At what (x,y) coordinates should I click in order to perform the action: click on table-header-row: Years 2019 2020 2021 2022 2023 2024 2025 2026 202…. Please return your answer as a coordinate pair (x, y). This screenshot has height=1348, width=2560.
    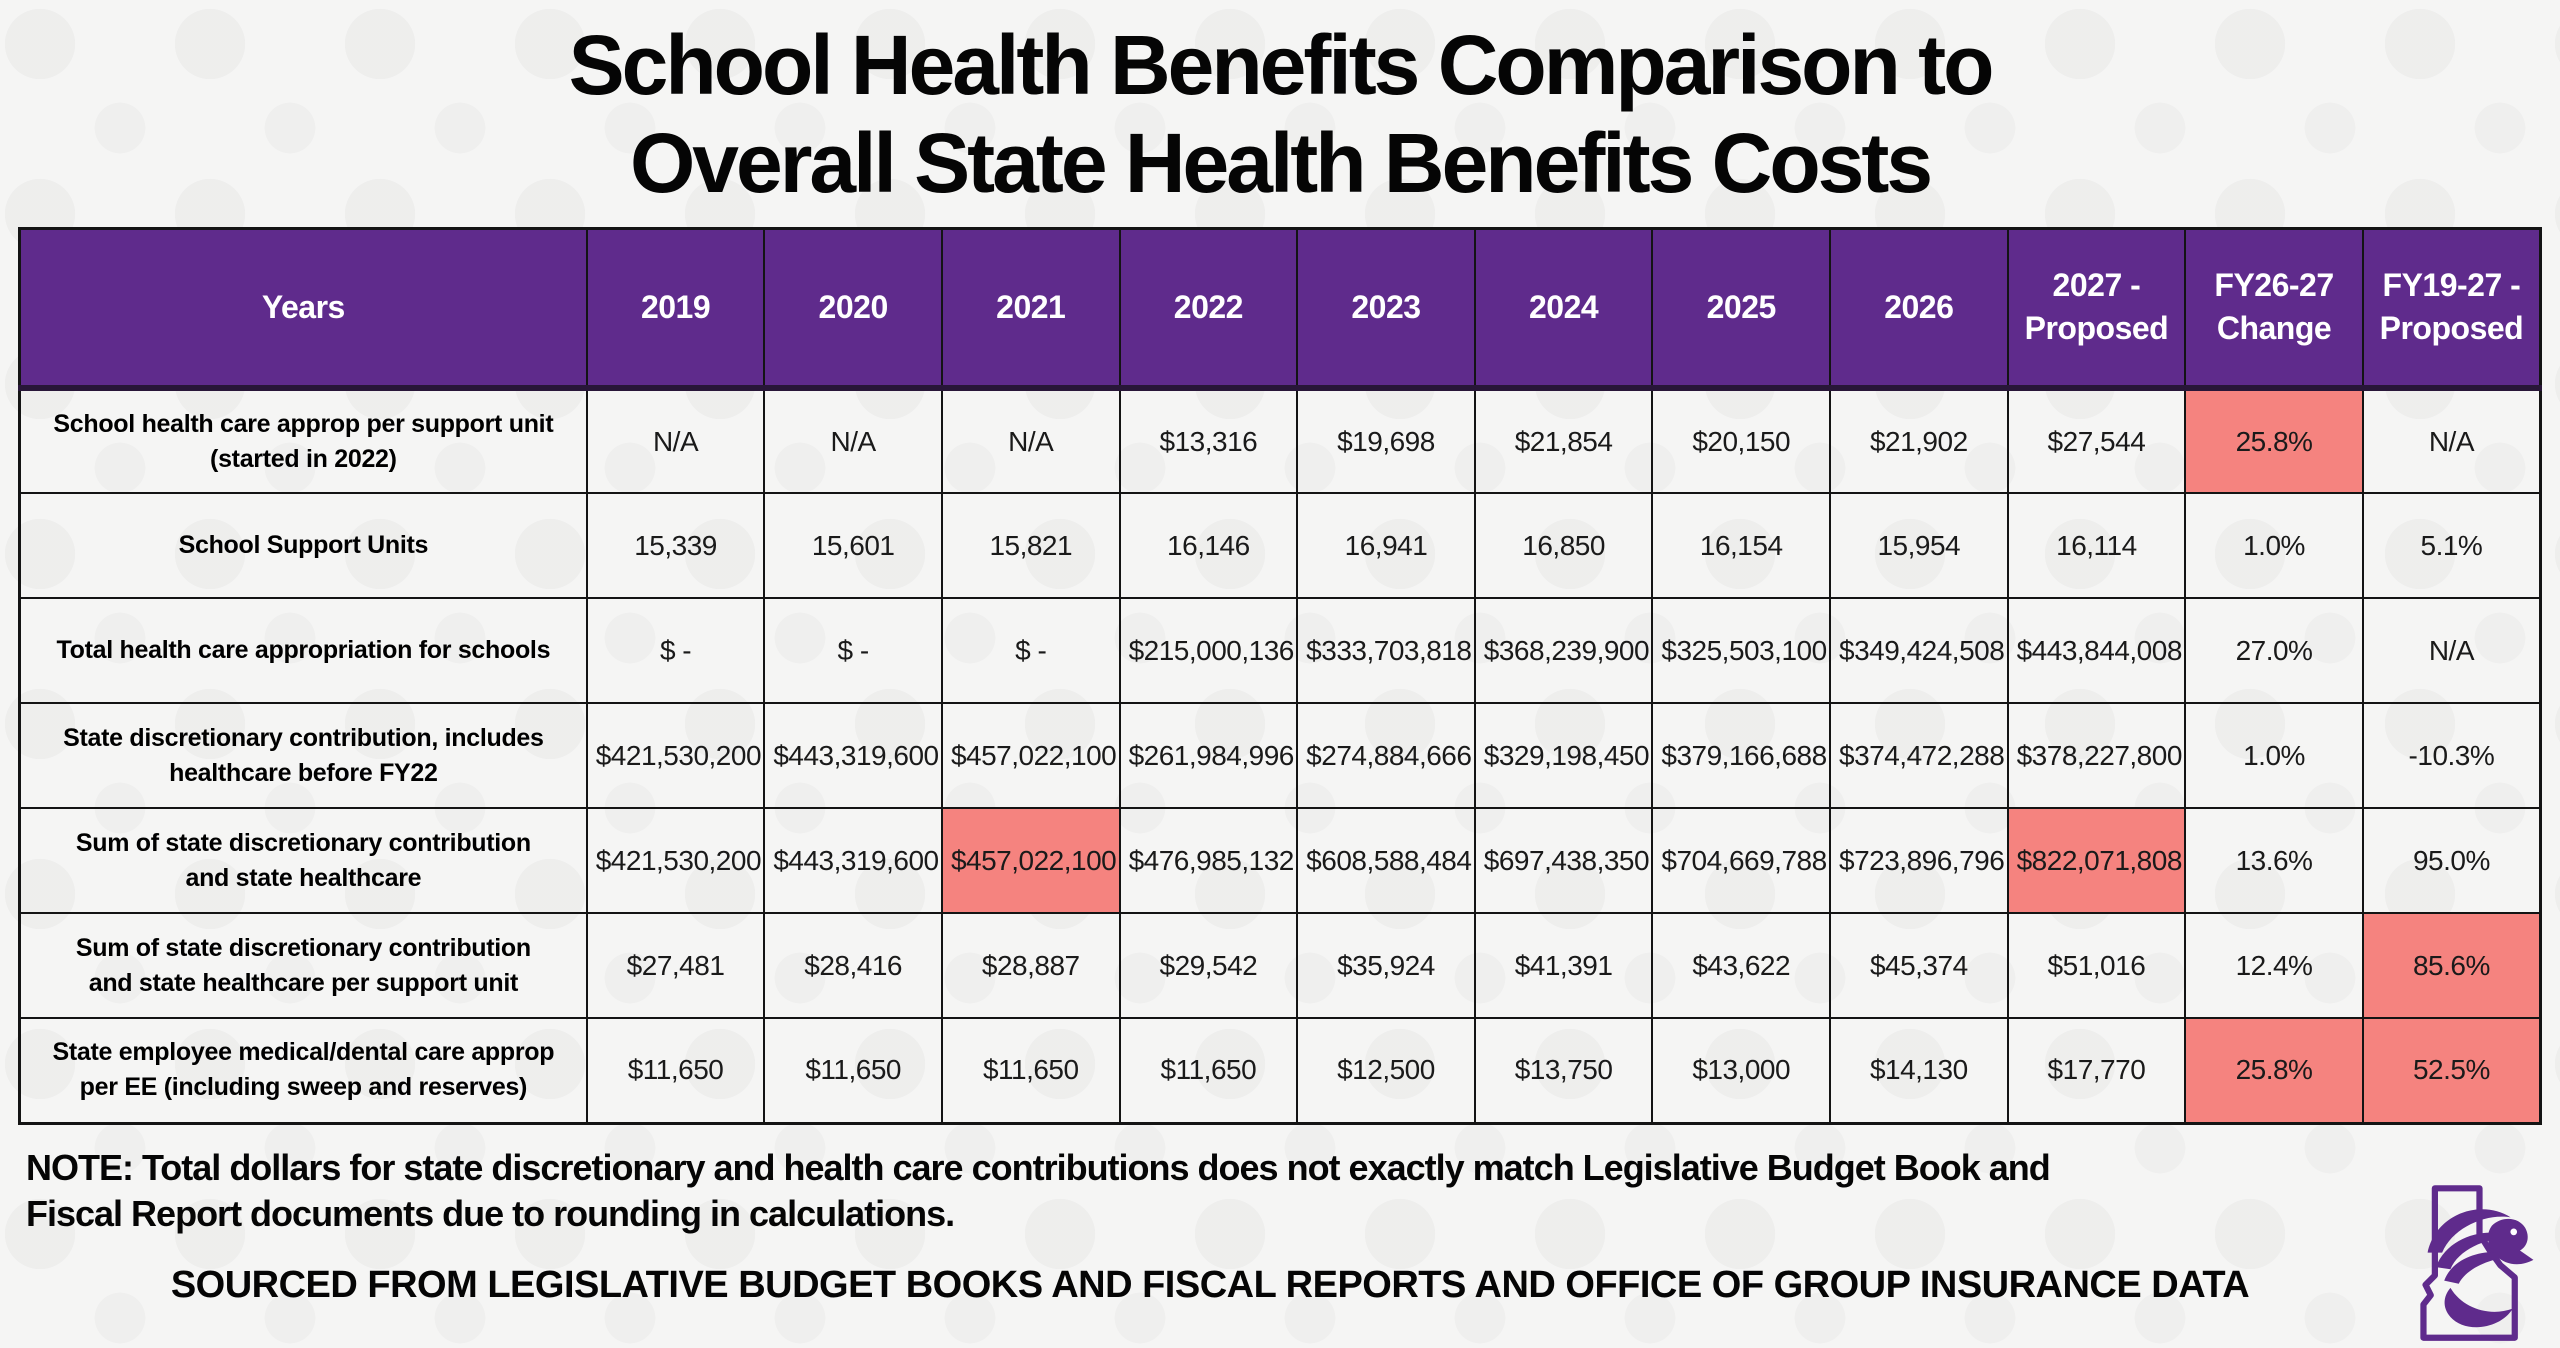
    Looking at the image, I should click on (1280, 309).